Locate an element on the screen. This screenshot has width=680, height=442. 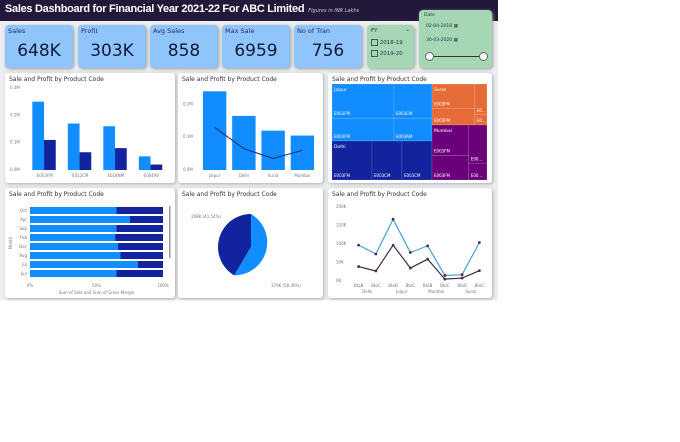
fy-option-2018-19: 2018-19 is located at coordinates (387, 42).